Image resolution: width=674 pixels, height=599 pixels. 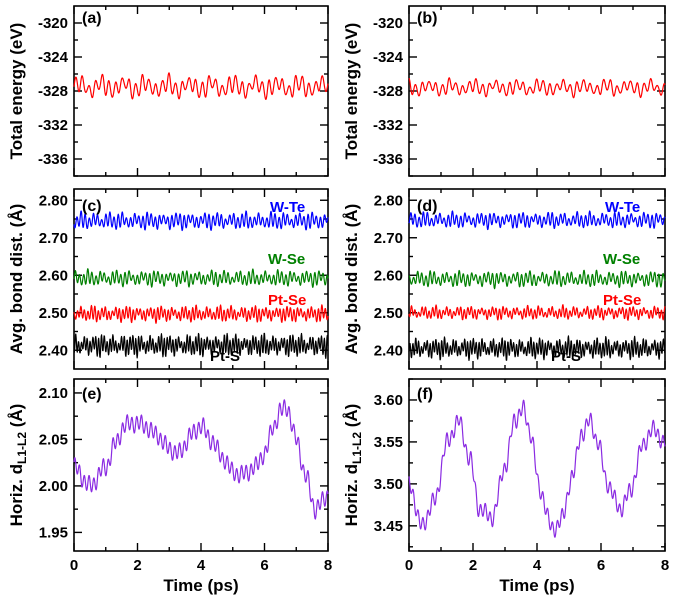 What do you see at coordinates (53, 393) in the screenshot?
I see `y-tick-label: 2.10` at bounding box center [53, 393].